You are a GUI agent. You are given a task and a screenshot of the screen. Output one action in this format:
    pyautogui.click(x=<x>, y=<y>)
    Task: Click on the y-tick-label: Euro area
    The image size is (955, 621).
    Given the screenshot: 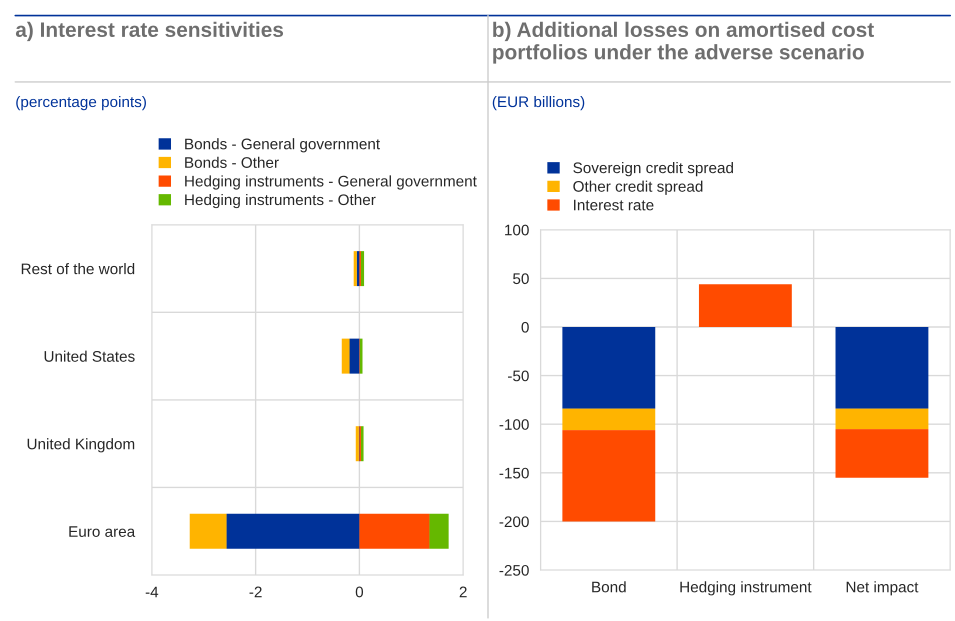 What is the action you would take?
    pyautogui.click(x=102, y=531)
    